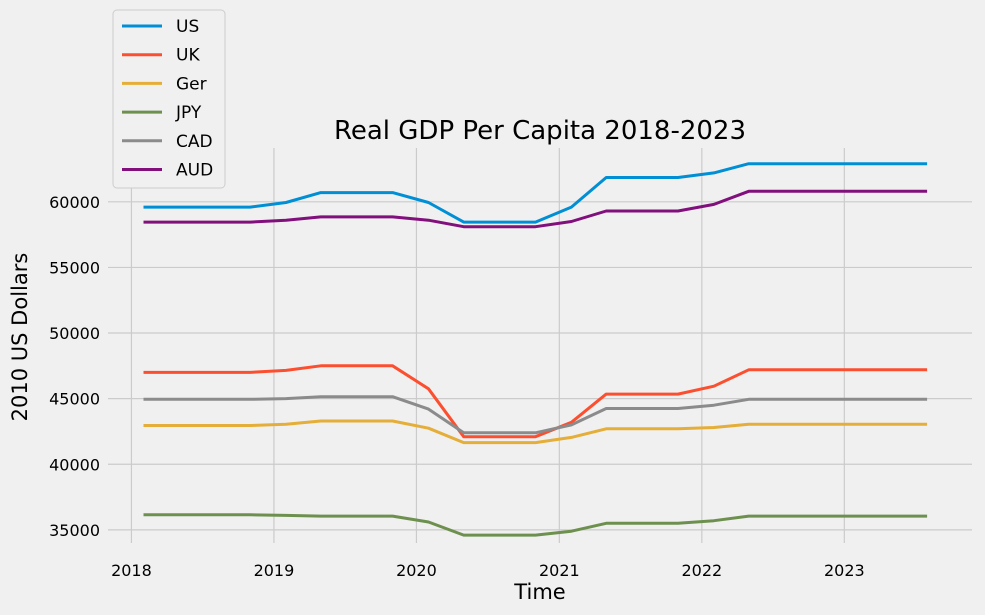 The height and width of the screenshot is (615, 985). Describe the element at coordinates (74, 464) in the screenshot. I see `y-tick-label: 40000` at that location.